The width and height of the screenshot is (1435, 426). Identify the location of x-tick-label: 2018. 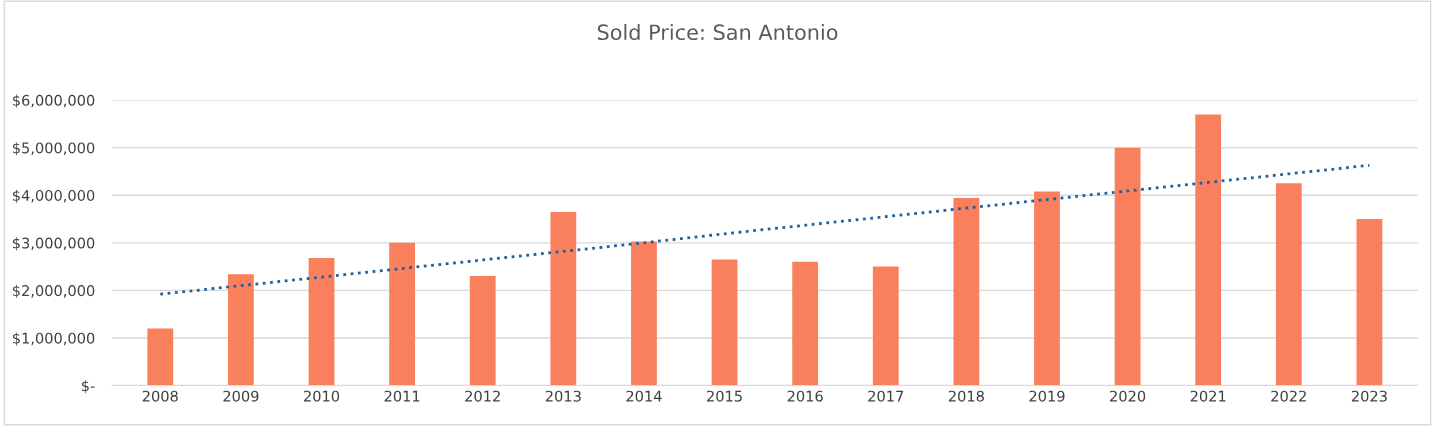
(966, 396).